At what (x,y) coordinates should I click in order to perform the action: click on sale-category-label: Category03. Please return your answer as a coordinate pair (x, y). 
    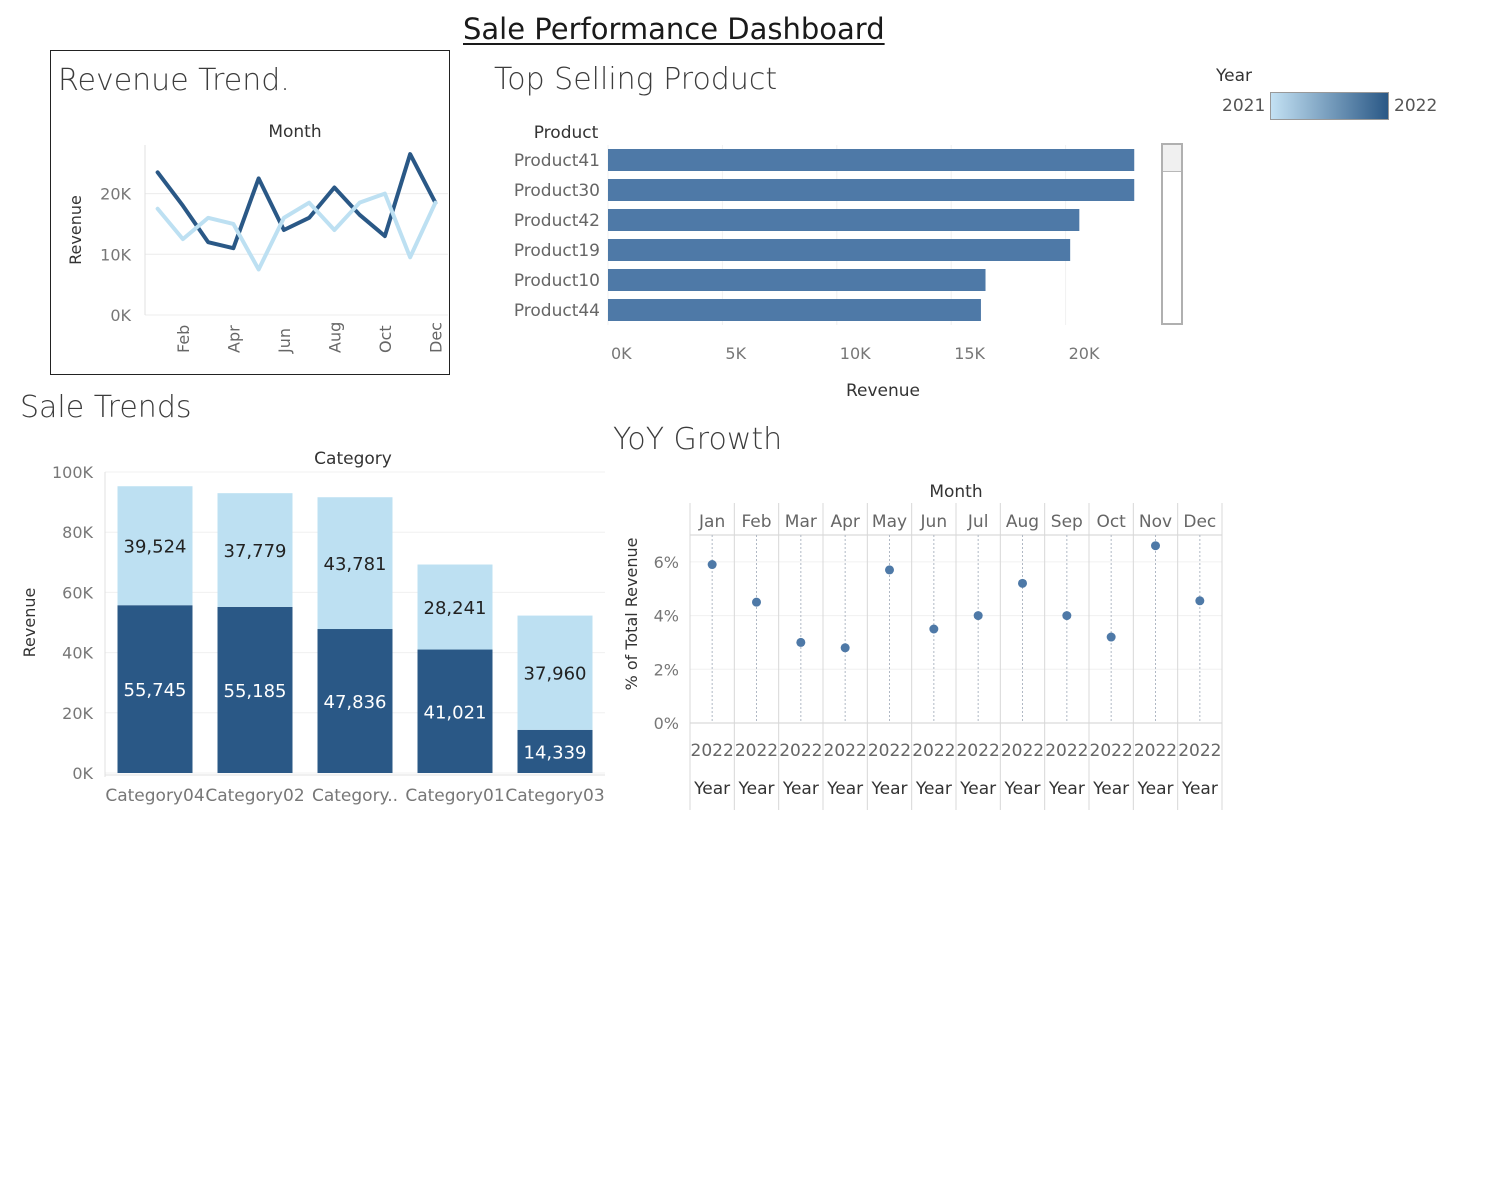
    Looking at the image, I should click on (554, 796).